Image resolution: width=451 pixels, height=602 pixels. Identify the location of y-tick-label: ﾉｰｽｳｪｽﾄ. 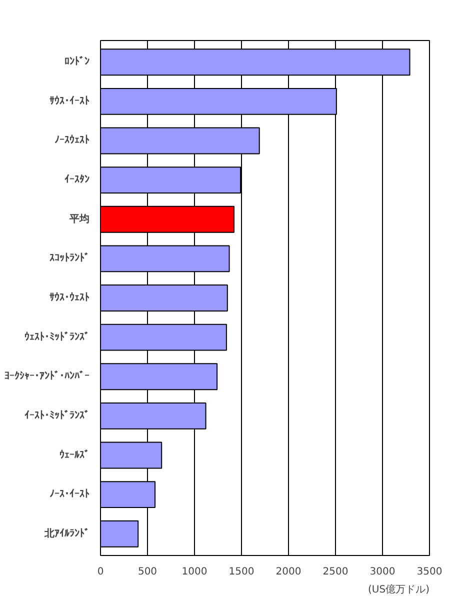
(72, 140).